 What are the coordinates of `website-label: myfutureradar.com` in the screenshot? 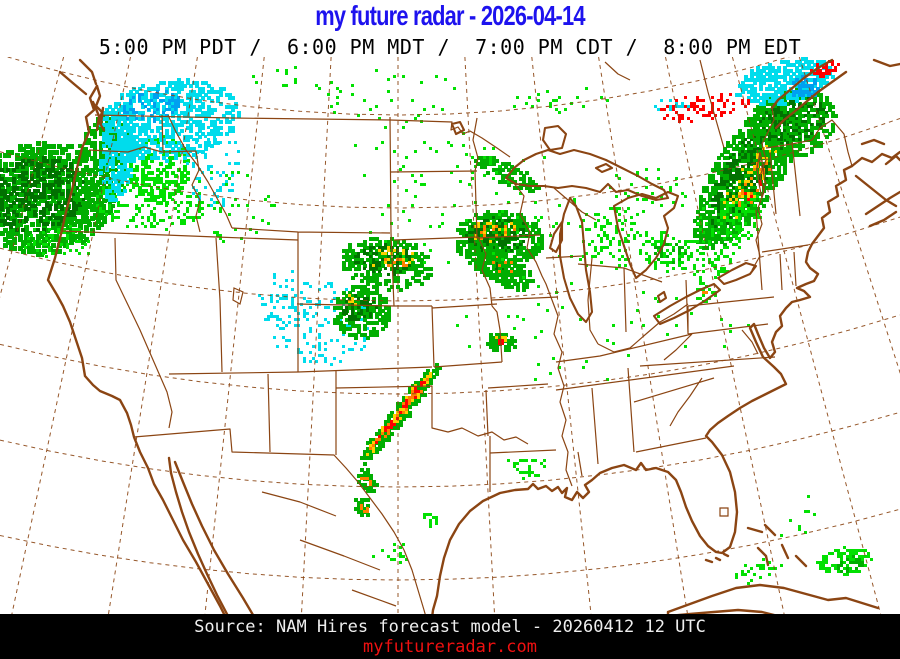 It's located at (450, 647).